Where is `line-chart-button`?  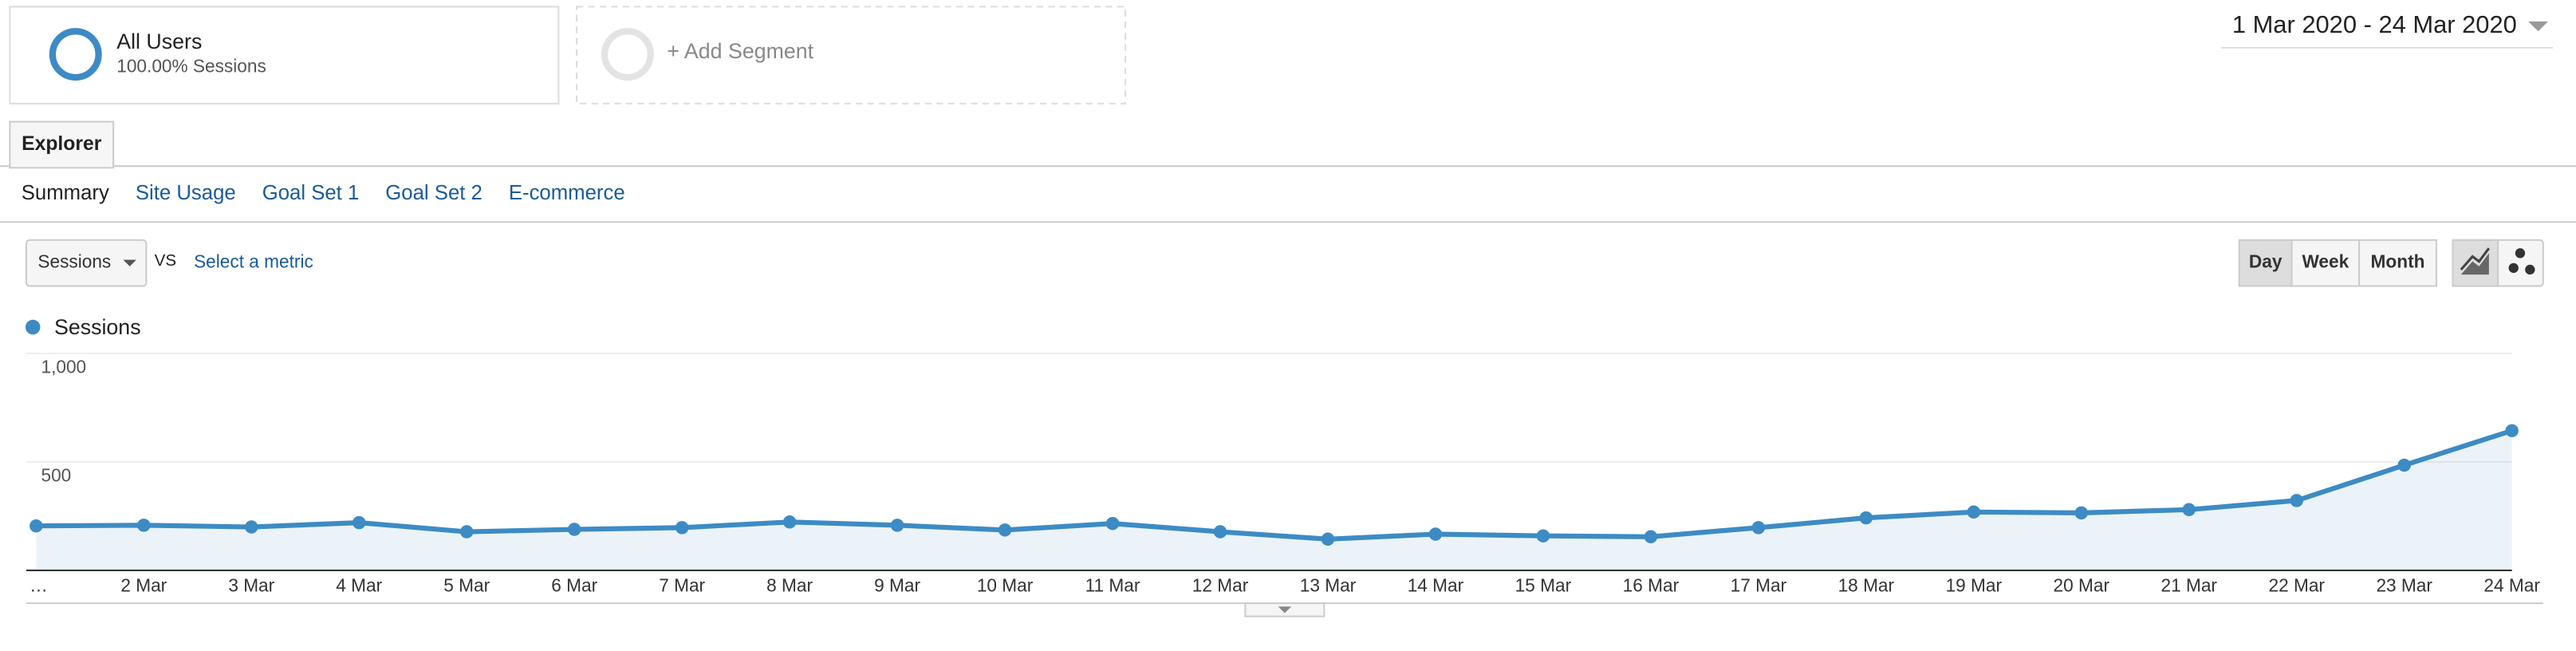 line-chart-button is located at coordinates (2475, 263).